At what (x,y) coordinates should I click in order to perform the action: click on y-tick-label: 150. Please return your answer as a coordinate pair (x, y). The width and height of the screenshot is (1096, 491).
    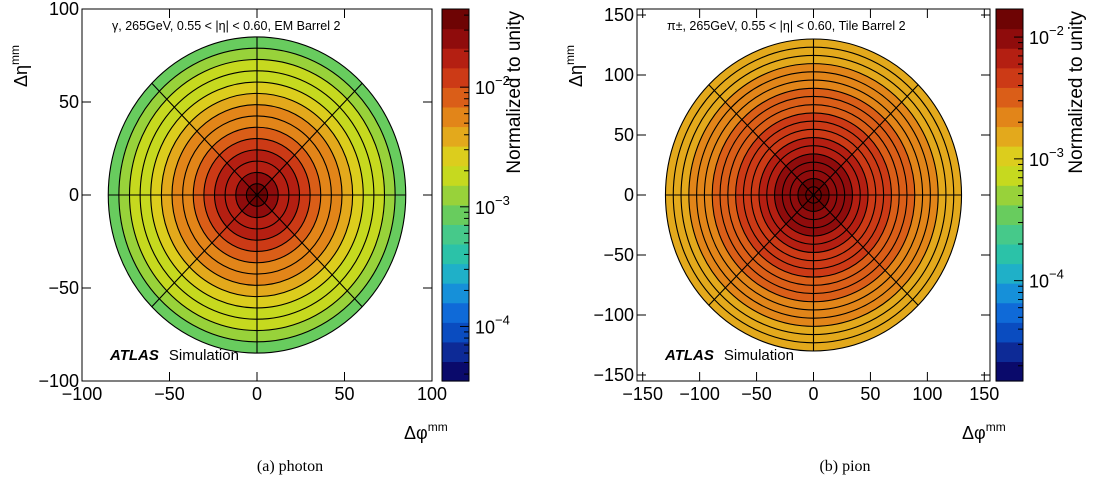
    Looking at the image, I should click on (619, 15).